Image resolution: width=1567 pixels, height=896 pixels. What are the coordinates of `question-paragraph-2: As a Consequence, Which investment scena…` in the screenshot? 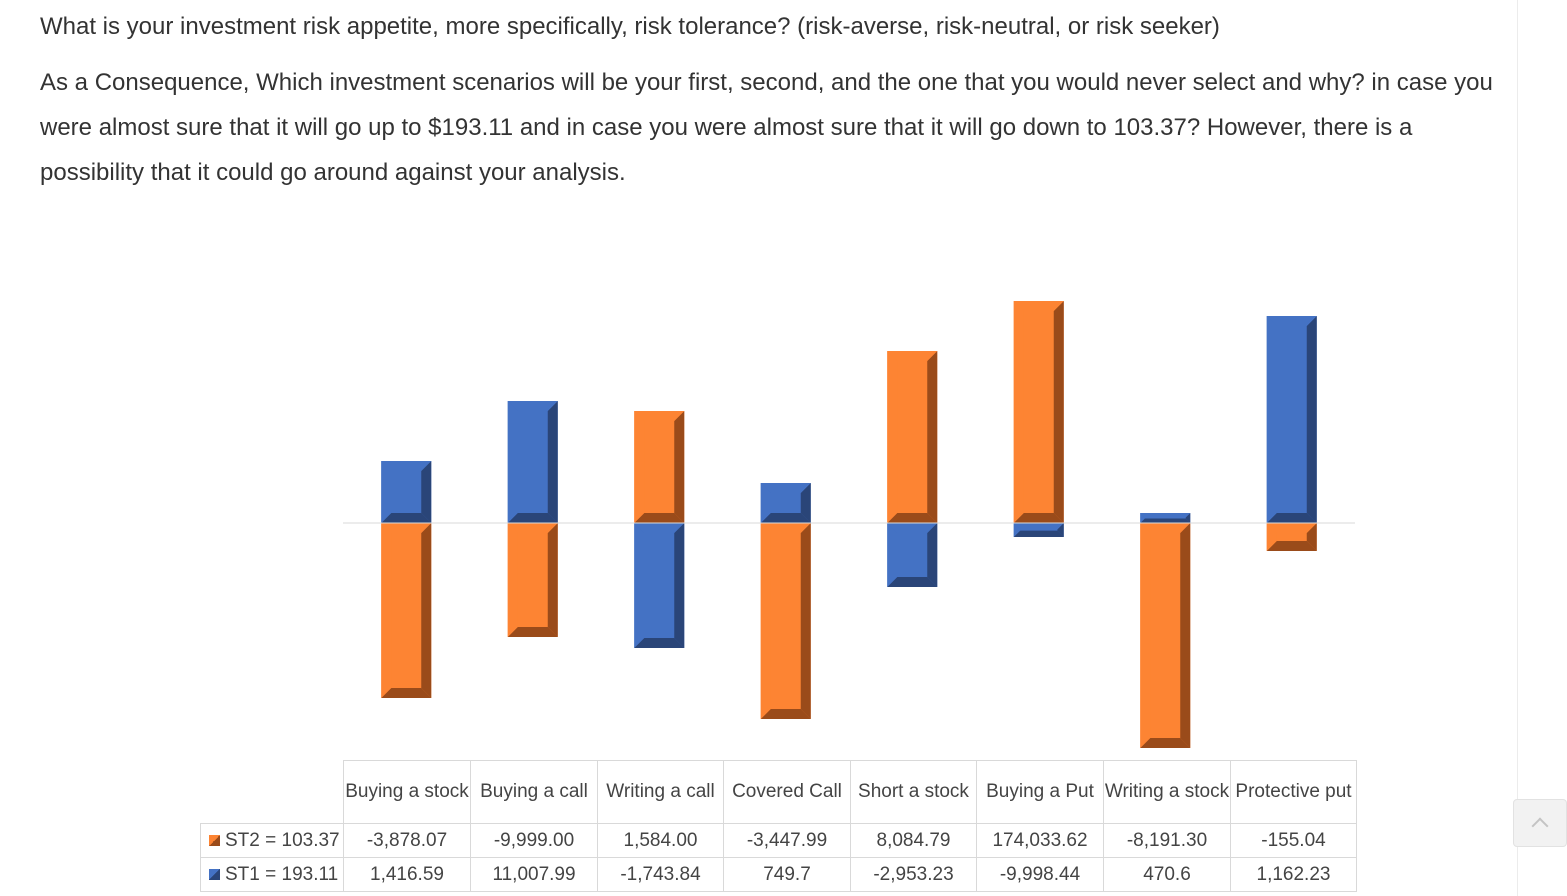 It's located at (766, 127).